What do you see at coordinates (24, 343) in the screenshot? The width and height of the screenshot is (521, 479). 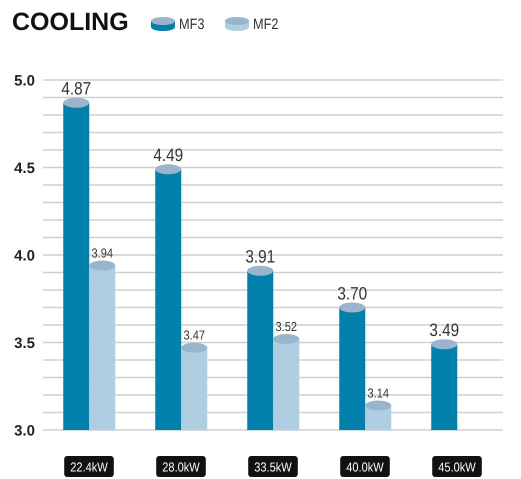 I see `y-tick-label: 3.5` at bounding box center [24, 343].